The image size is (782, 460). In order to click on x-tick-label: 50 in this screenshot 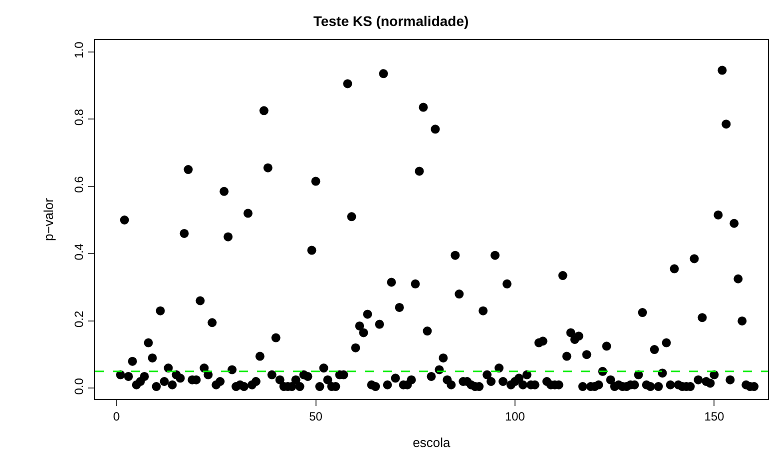, I will do `click(316, 416)`.